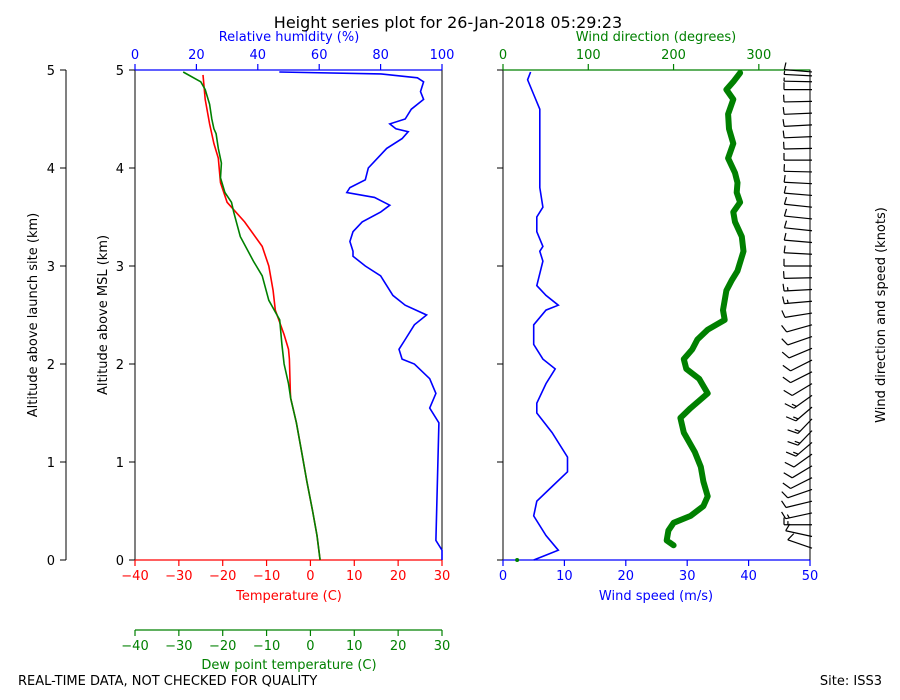  Describe the element at coordinates (222, 646) in the screenshot. I see `dewpoint-tick-label: −20` at that location.